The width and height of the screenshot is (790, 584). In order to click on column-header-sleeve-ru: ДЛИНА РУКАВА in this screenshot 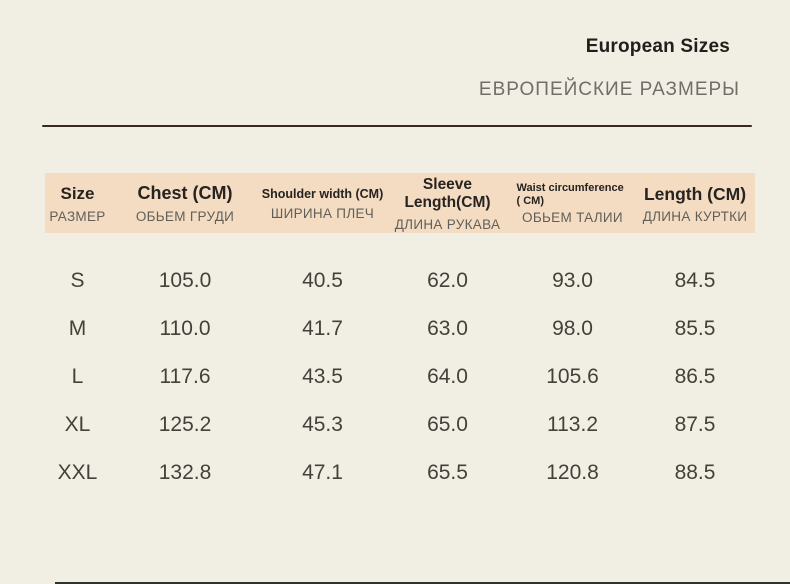, I will do `click(447, 224)`.